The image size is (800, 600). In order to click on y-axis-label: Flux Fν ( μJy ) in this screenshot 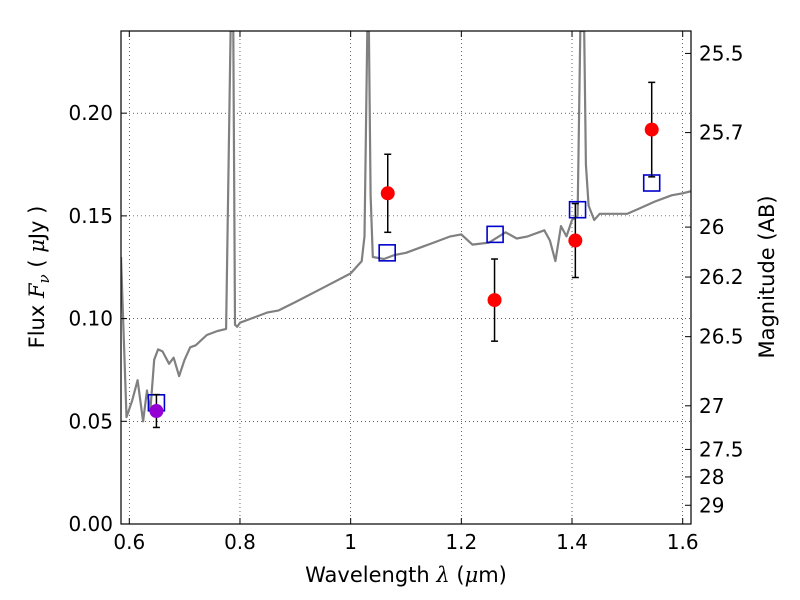, I will do `click(39, 277)`.